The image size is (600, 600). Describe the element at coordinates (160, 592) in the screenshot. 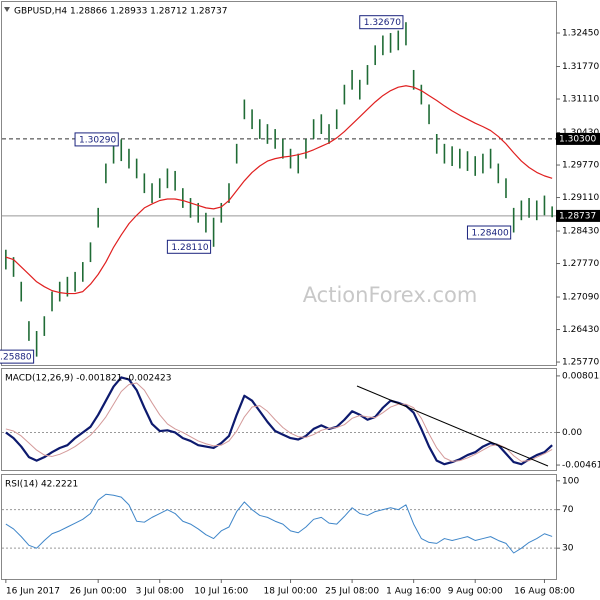

I see `x-tick-label: 3 Jul 08:00` at that location.